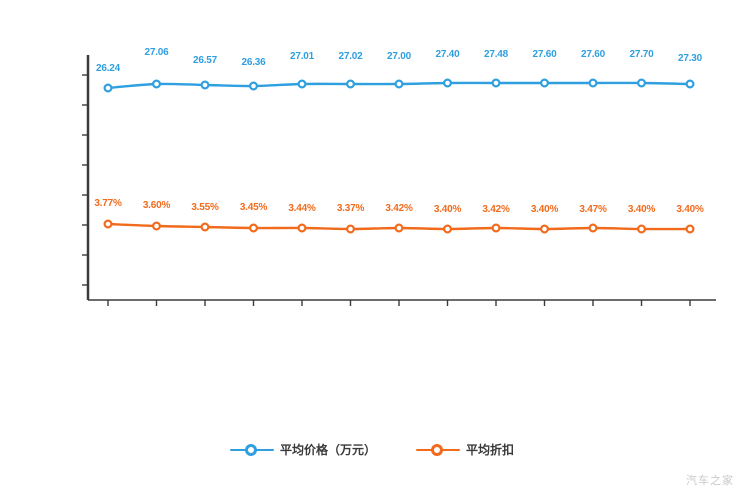  What do you see at coordinates (447, 54) in the screenshot?
I see `price-value-label: 27.40` at bounding box center [447, 54].